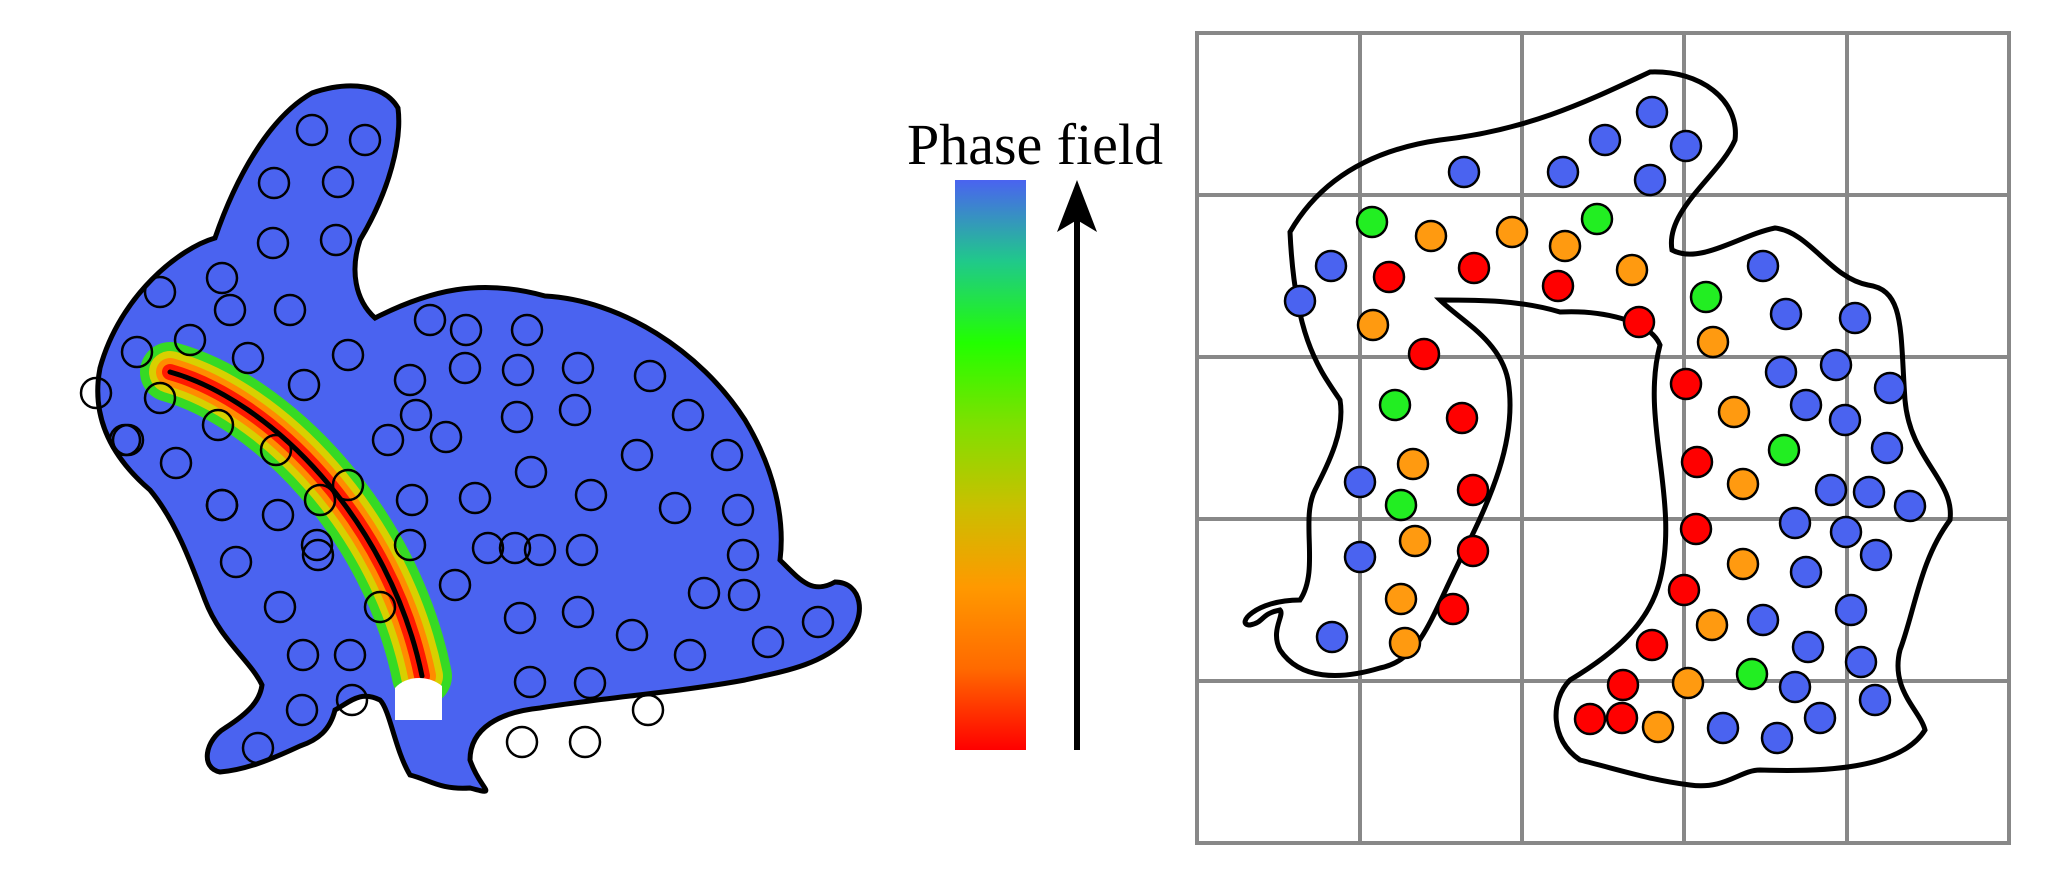 This screenshot has width=2063, height=874. Describe the element at coordinates (418, 698) in the screenshot. I see `crack-notch` at that location.